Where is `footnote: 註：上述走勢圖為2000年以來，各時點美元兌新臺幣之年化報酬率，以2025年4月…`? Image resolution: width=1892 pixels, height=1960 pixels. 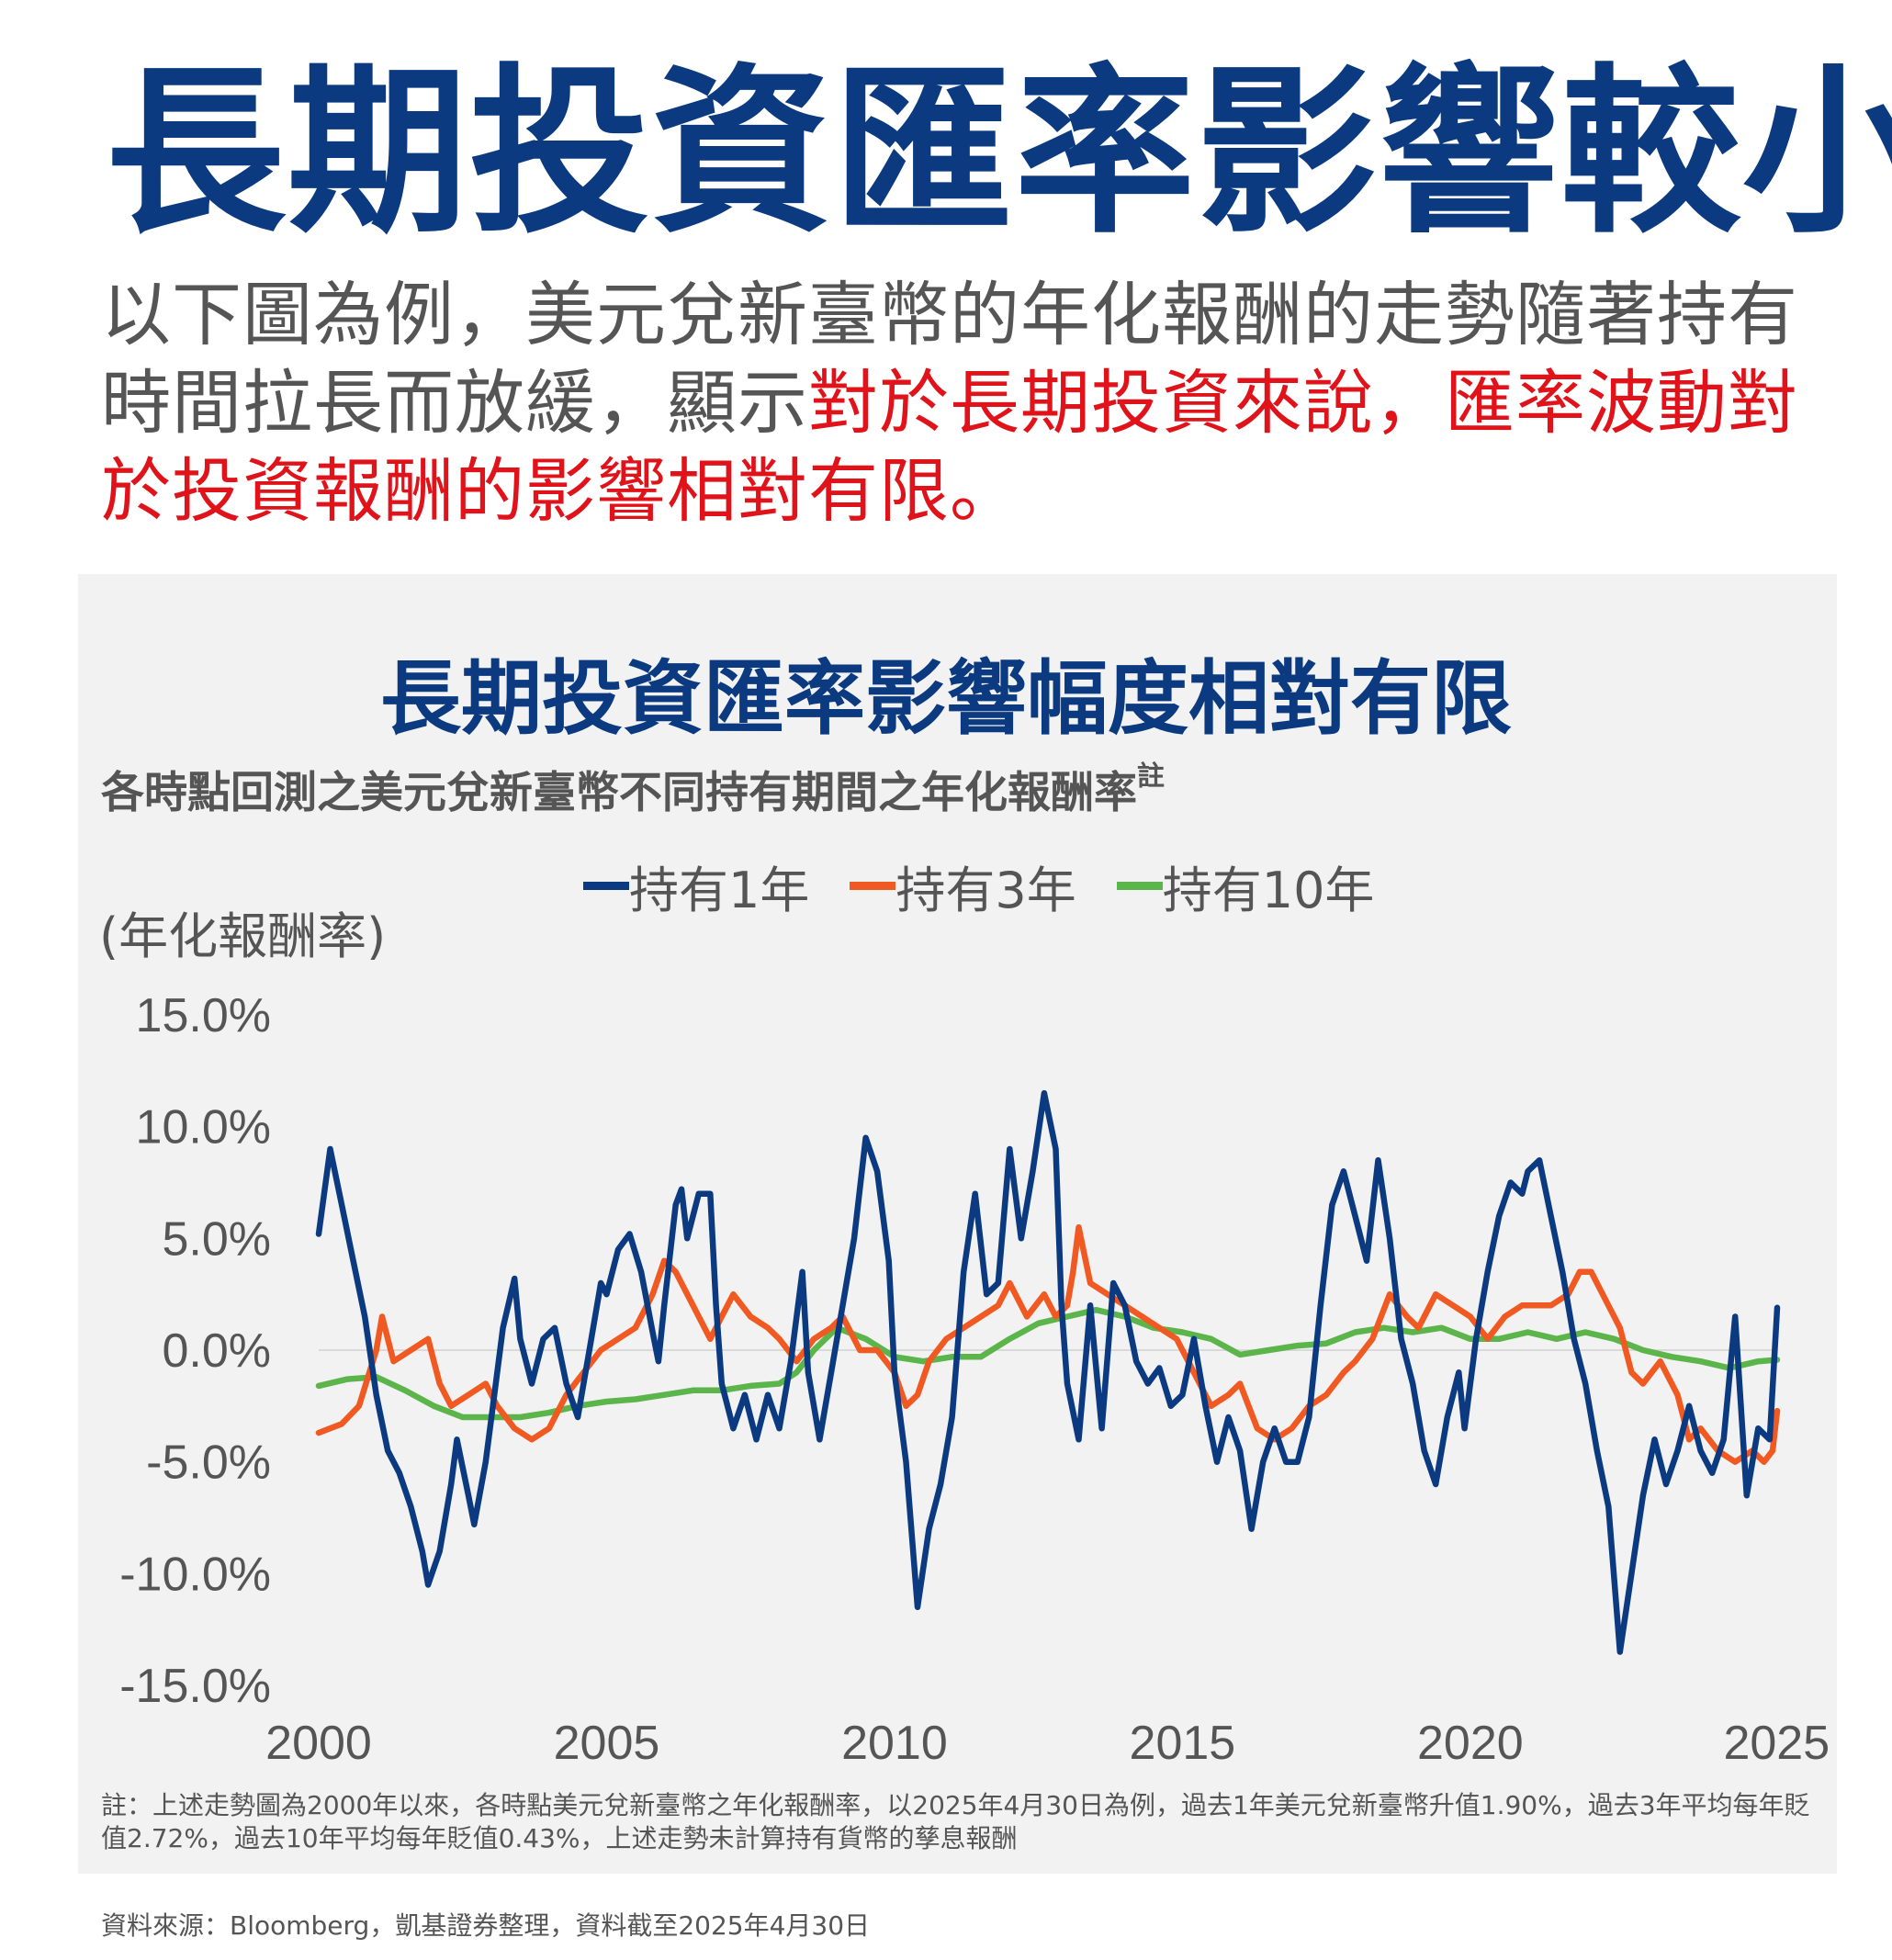
footnote: 註：上述走勢圖為2000年以來，各時點美元兌新臺幣之年化報酬率，以2025年4月… is located at coordinates (955, 1821).